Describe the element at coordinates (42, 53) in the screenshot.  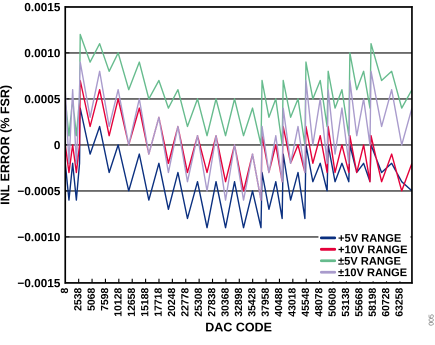
I see `y-tick-label: 0.0010` at that location.